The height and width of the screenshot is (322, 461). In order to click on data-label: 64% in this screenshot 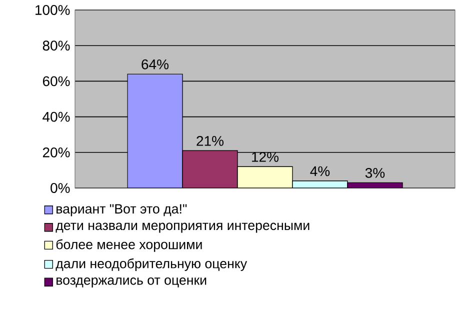, I will do `click(155, 64)`.